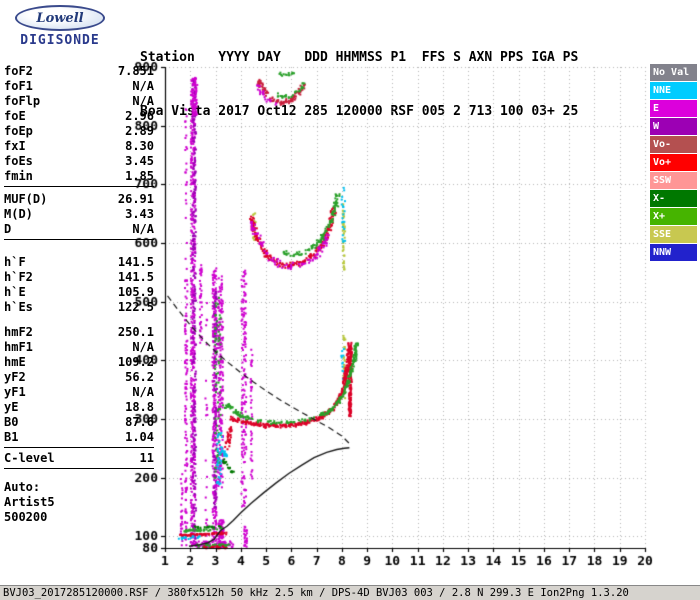 The height and width of the screenshot is (600, 700). What do you see at coordinates (18, 86) in the screenshot?
I see `param-label: foF1` at bounding box center [18, 86].